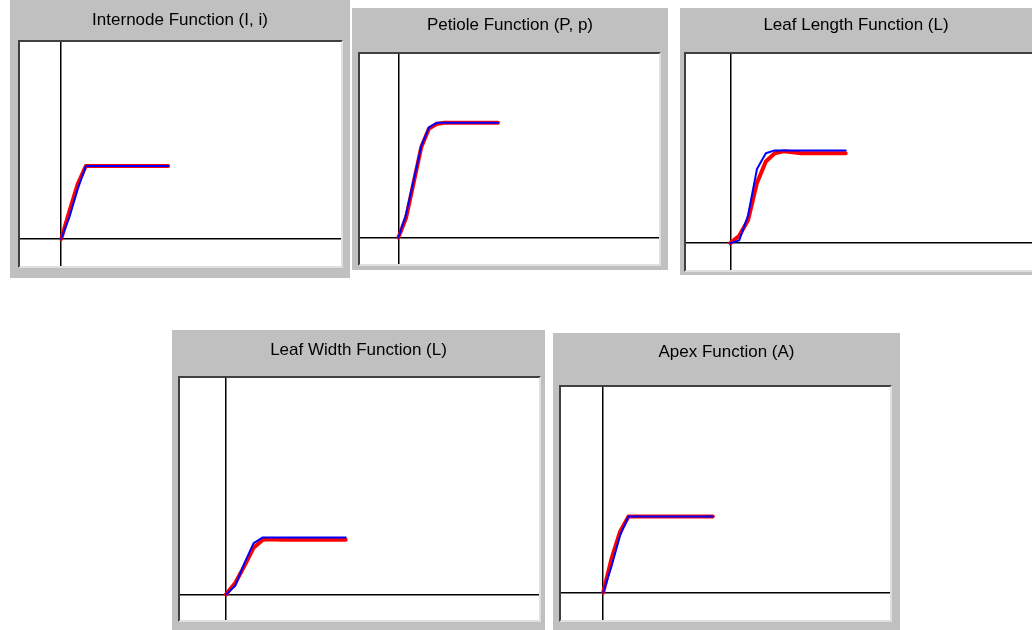 The width and height of the screenshot is (1032, 630). Describe the element at coordinates (510, 25) in the screenshot. I see `chart-title: Petiole Function (P, p)` at that location.